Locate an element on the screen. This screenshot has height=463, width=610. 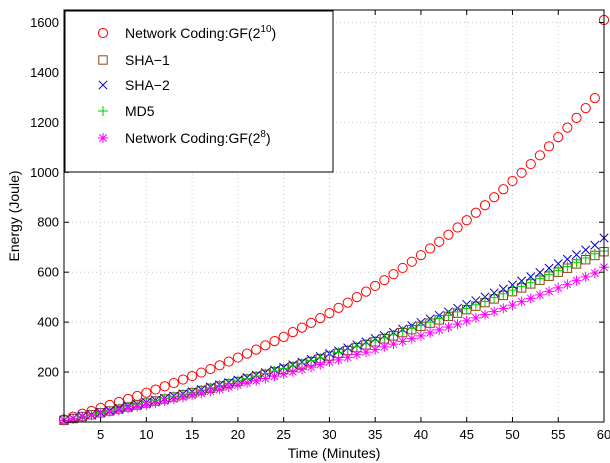
y-tick-label: 1600 is located at coordinates (44, 22).